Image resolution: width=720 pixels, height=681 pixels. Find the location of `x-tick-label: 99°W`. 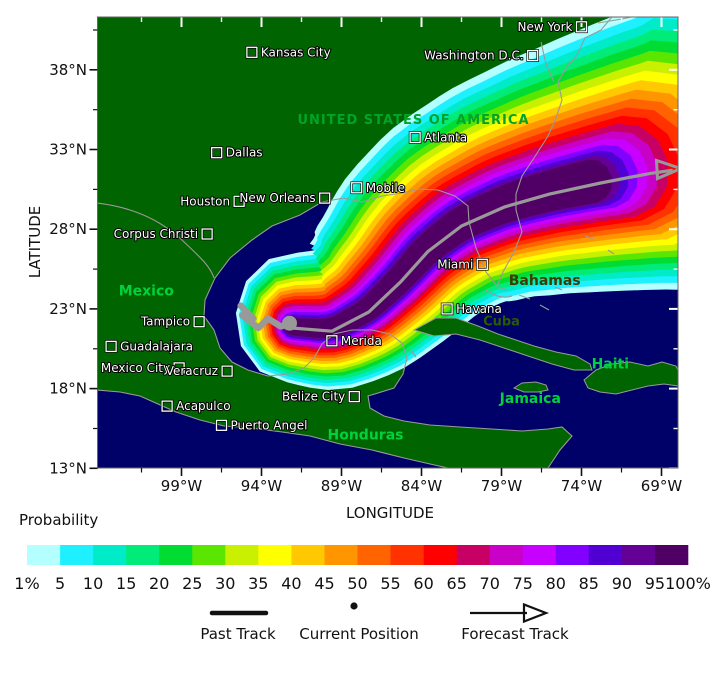

x-tick-label: 99°W is located at coordinates (182, 486).